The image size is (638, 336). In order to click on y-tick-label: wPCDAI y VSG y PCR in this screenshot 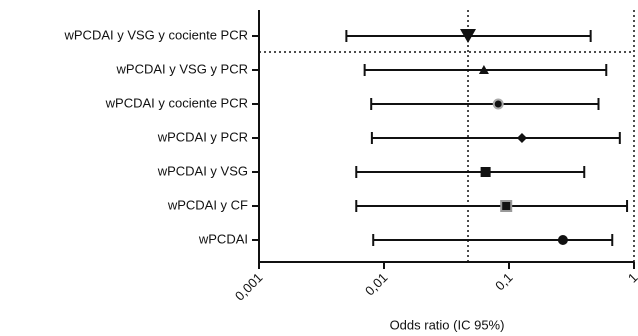, I will do `click(182, 68)`.